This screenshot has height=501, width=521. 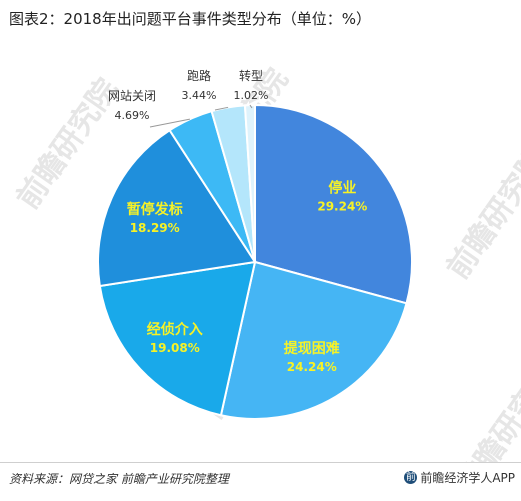 I want to click on brand-mark: 前 前瞻经济学人APP, so click(x=459, y=477).